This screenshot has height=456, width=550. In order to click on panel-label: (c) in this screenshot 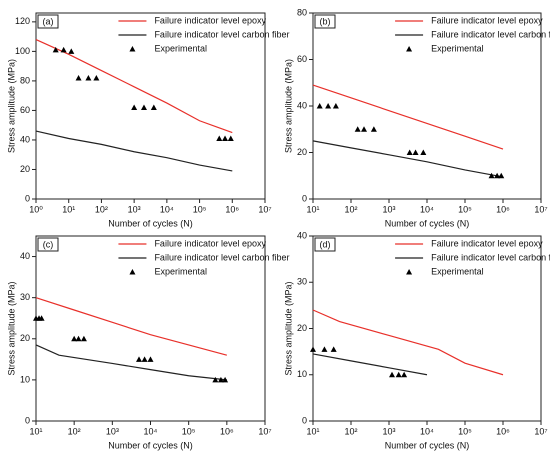, I will do `click(48, 244)`.